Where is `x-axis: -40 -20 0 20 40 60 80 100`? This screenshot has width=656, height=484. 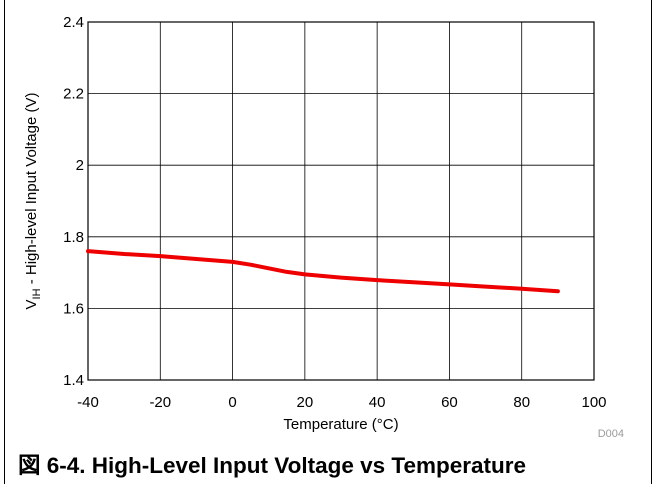 x-axis: -40 -20 0 20 40 60 80 100 is located at coordinates (341, 402).